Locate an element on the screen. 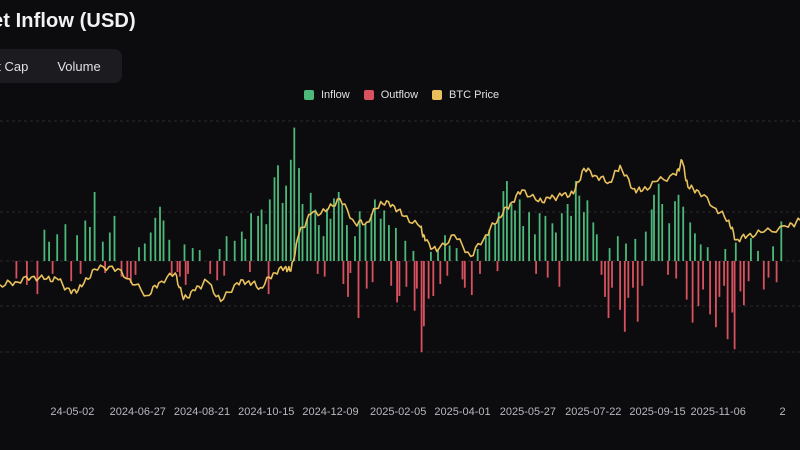 Image resolution: width=800 pixels, height=450 pixels. legend-item-outflow: Outflow is located at coordinates (390, 95).